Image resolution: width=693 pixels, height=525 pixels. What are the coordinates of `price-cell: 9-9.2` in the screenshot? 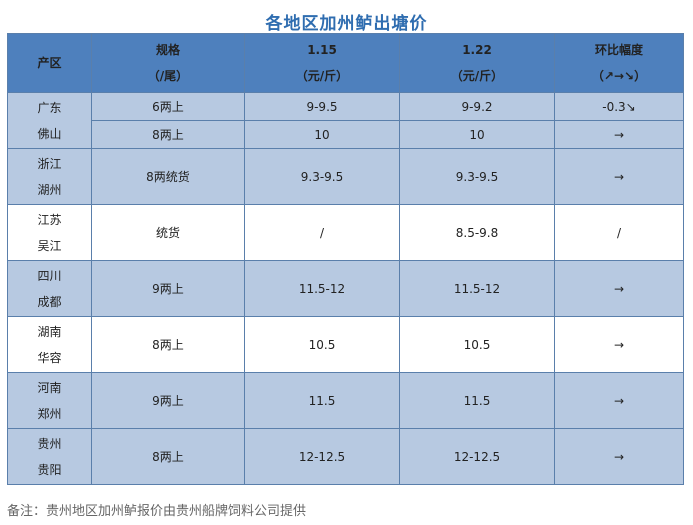 It's located at (477, 106).